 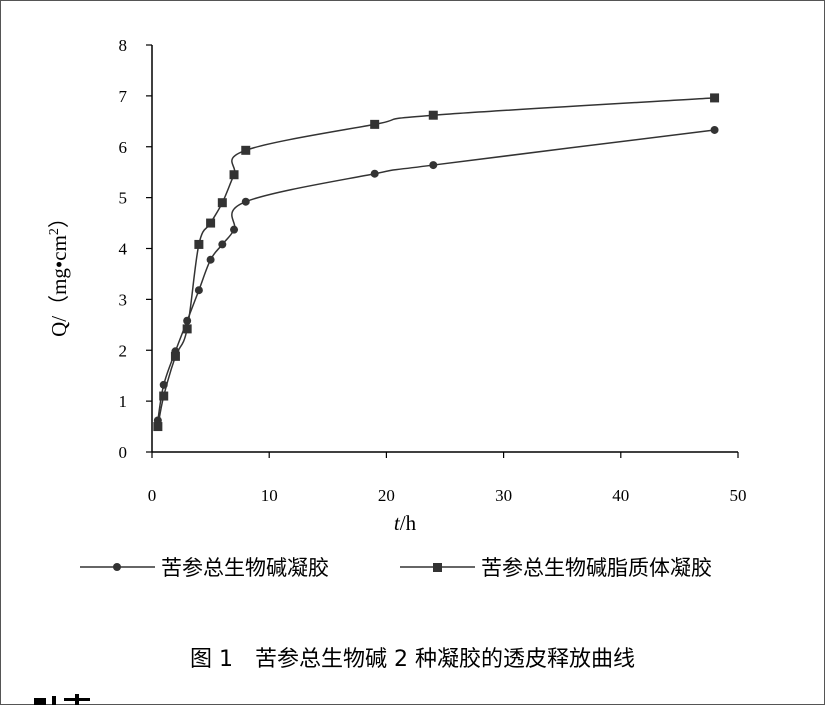 What do you see at coordinates (596, 568) in the screenshot?
I see `legend-label-series-2: 苦参总生物碱脂质体凝胶` at bounding box center [596, 568].